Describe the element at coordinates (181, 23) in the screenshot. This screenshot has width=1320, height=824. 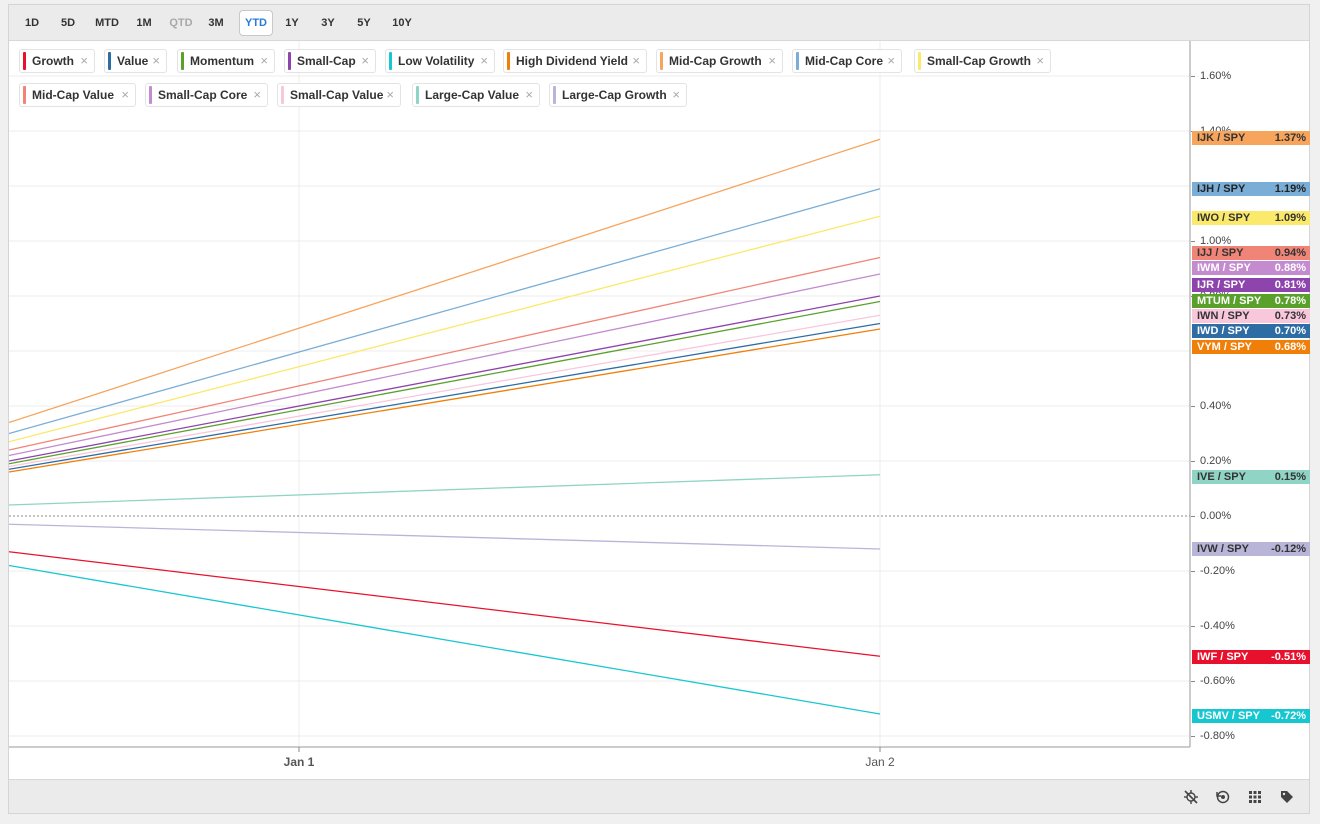
I see `range-button-qtd: QTD` at that location.